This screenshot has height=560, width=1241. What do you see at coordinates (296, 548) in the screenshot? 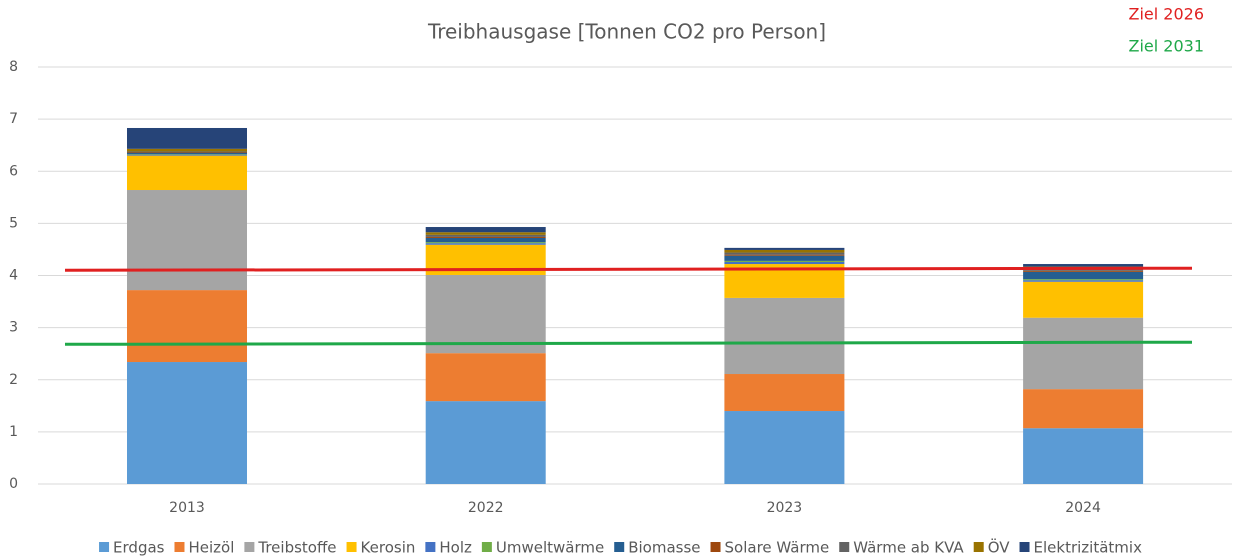
I see `legend-label: Treibstoffe` at bounding box center [296, 548].